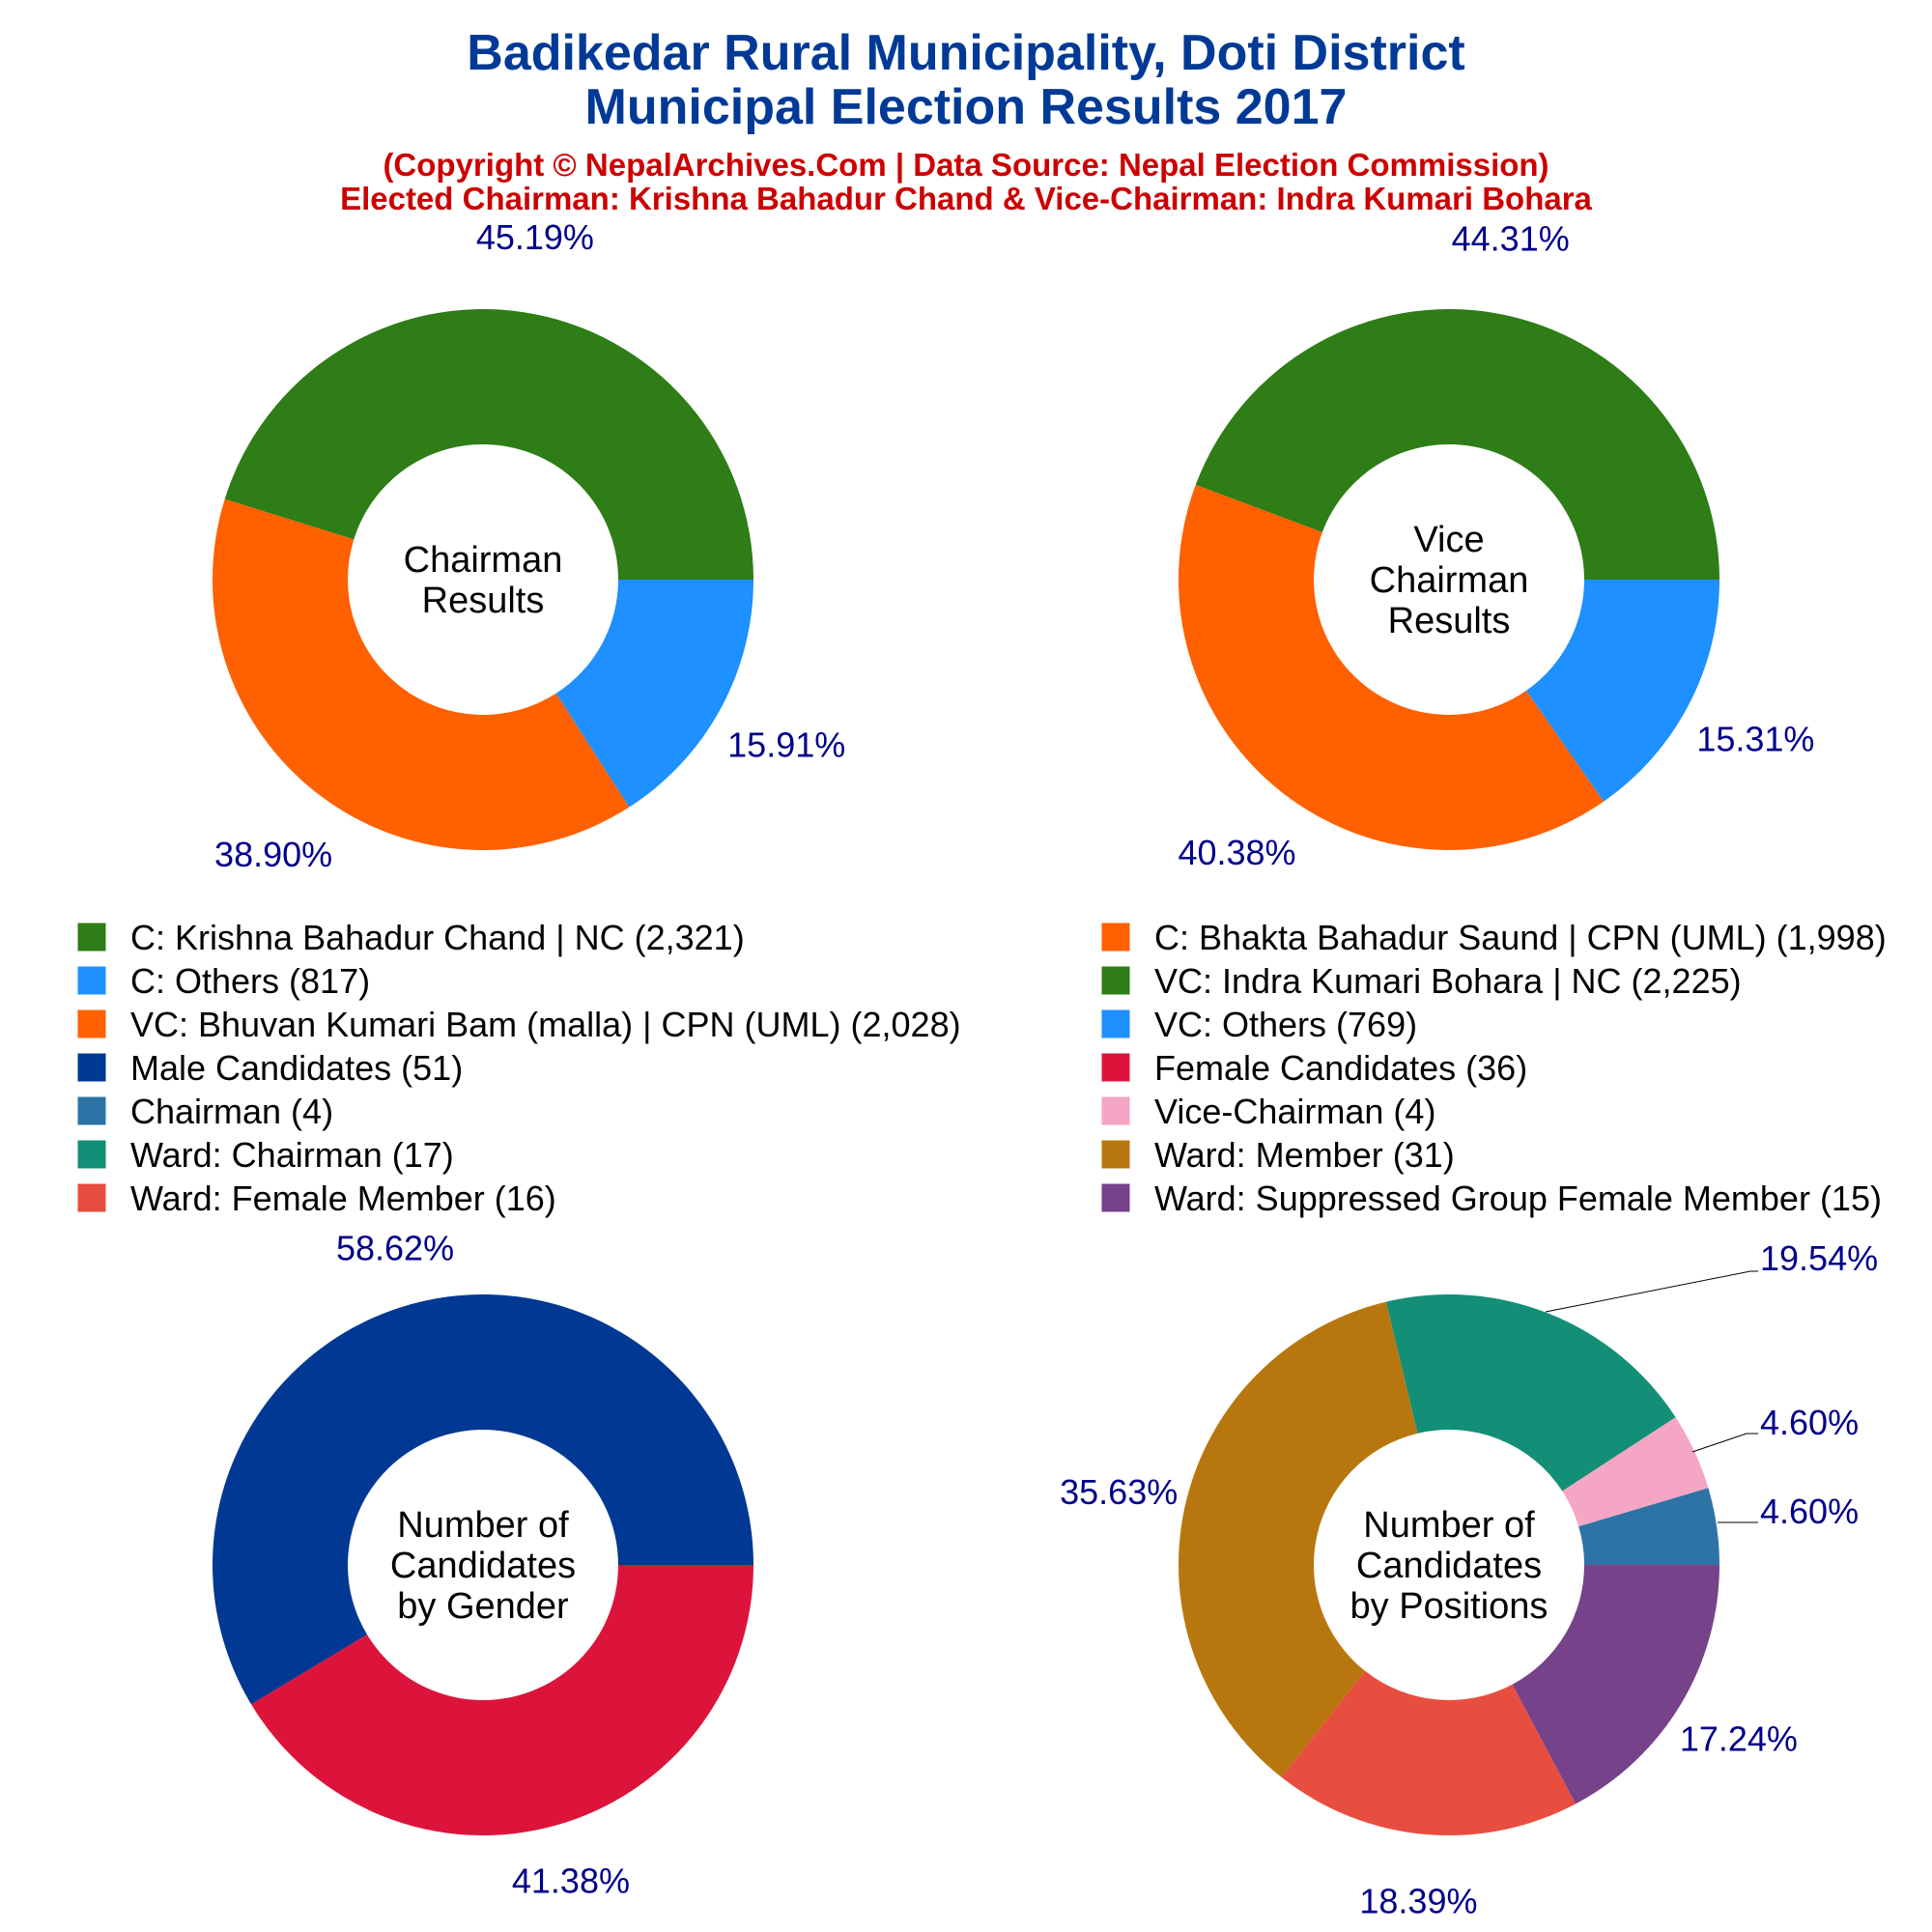  I want to click on legend-item-6: VC: Others (769), so click(1258, 1024).